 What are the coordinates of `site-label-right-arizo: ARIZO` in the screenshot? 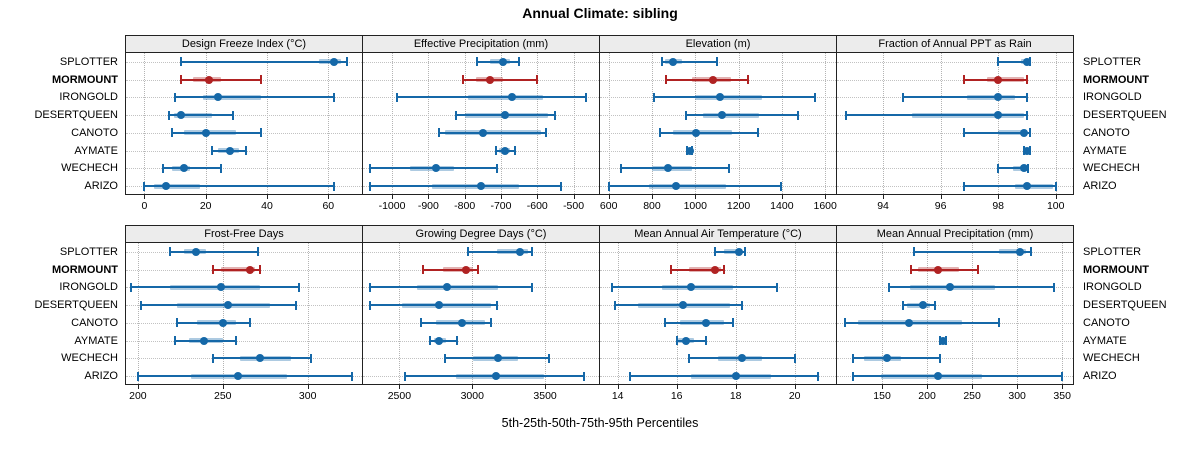 It's located at (1100, 186).